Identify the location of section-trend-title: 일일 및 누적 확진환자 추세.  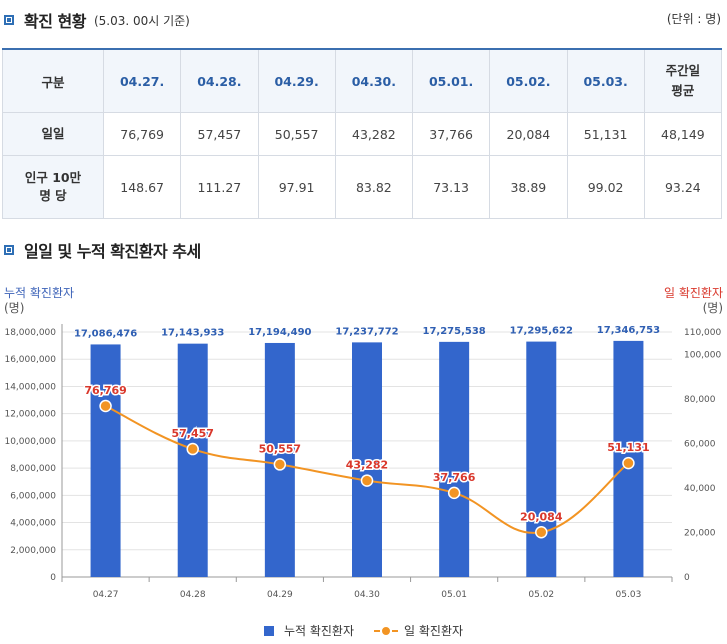
(112, 251).